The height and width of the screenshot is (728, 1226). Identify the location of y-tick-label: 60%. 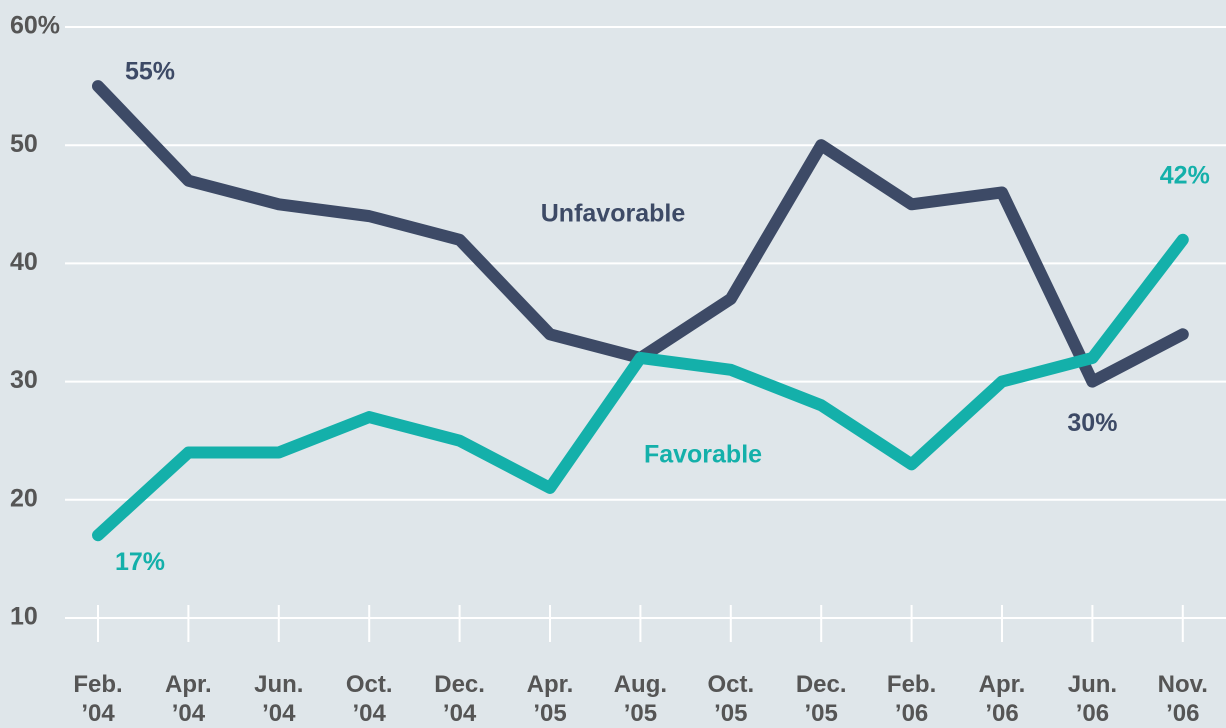
(35, 26).